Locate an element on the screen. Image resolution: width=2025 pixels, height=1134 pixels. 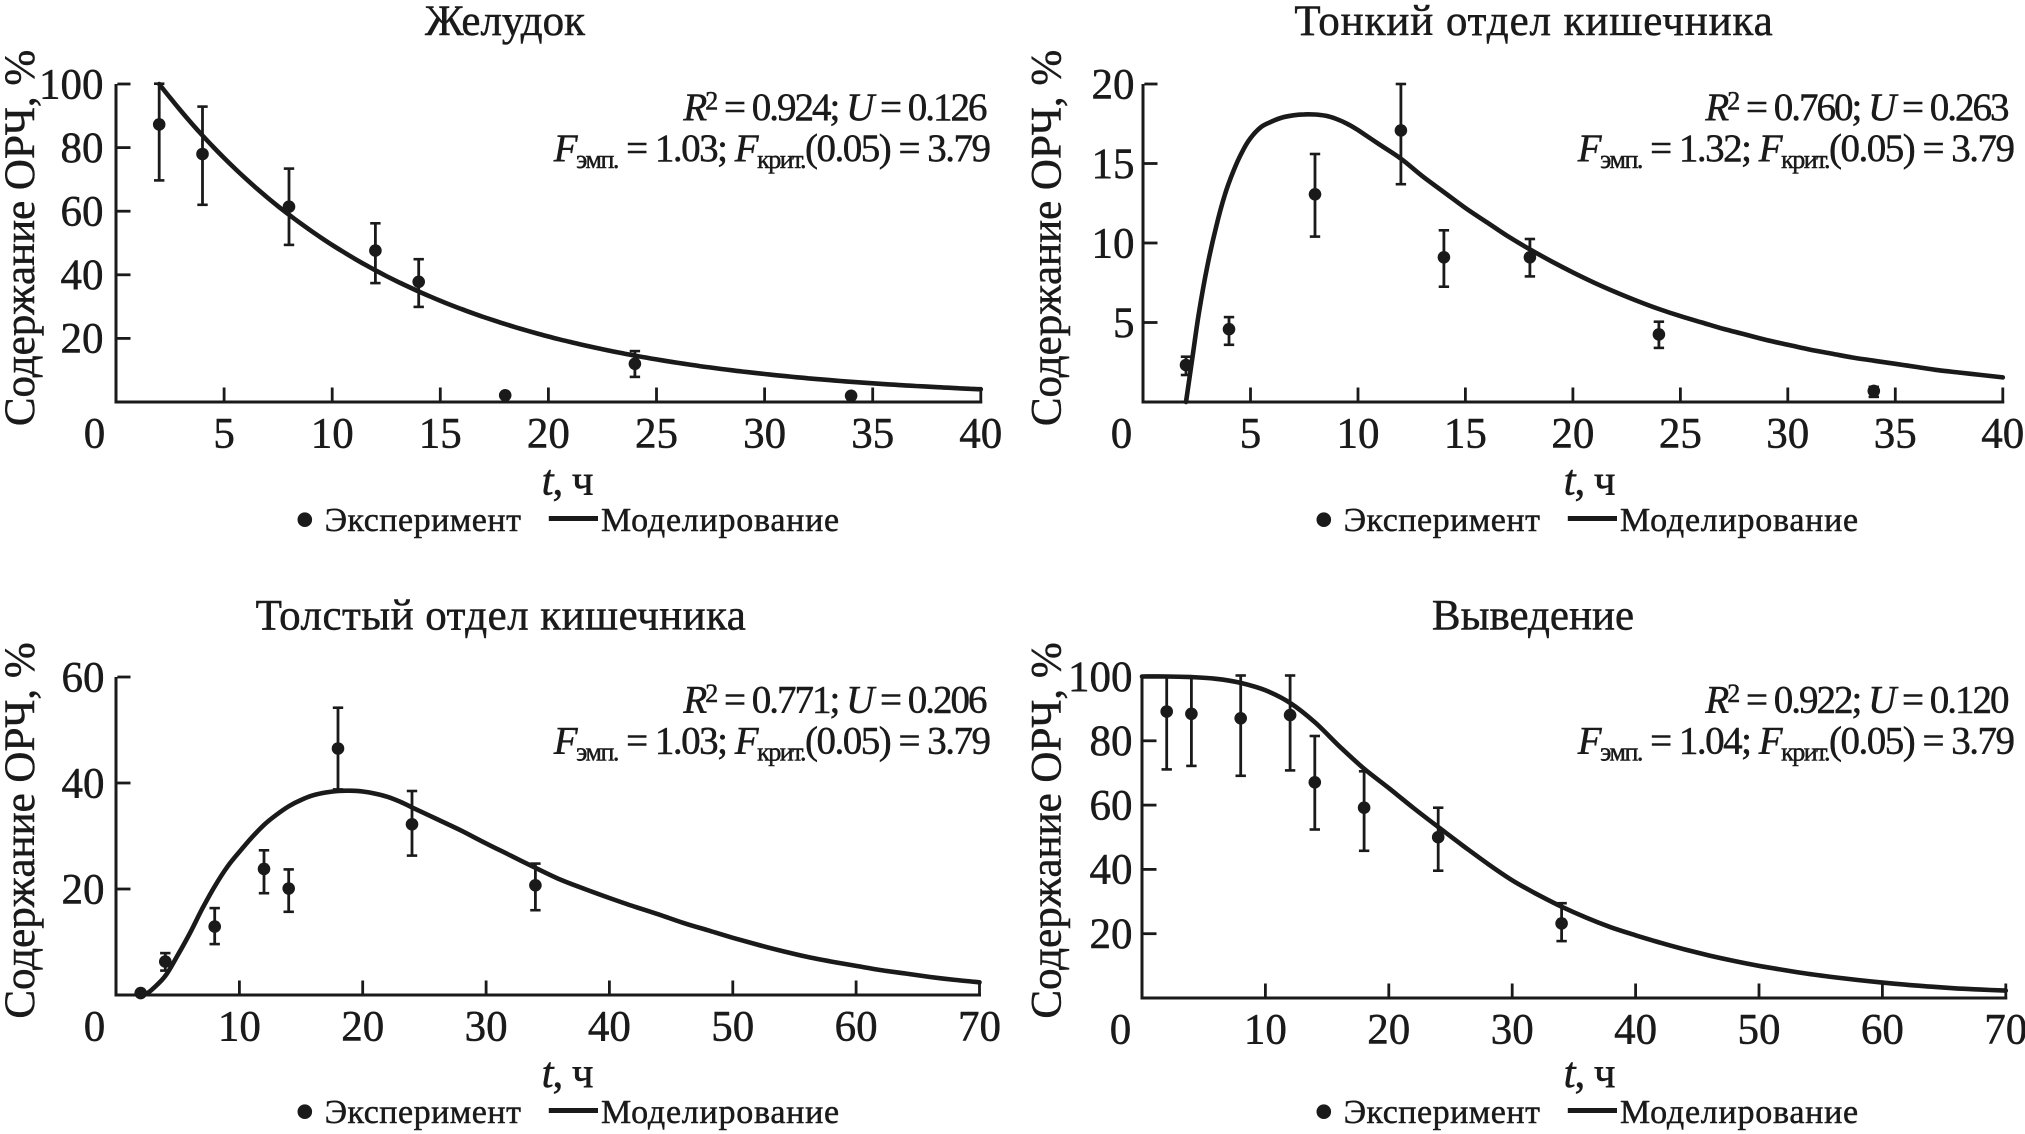
svg-text: Толстый отдел кишечника is located at coordinates (501, 616).